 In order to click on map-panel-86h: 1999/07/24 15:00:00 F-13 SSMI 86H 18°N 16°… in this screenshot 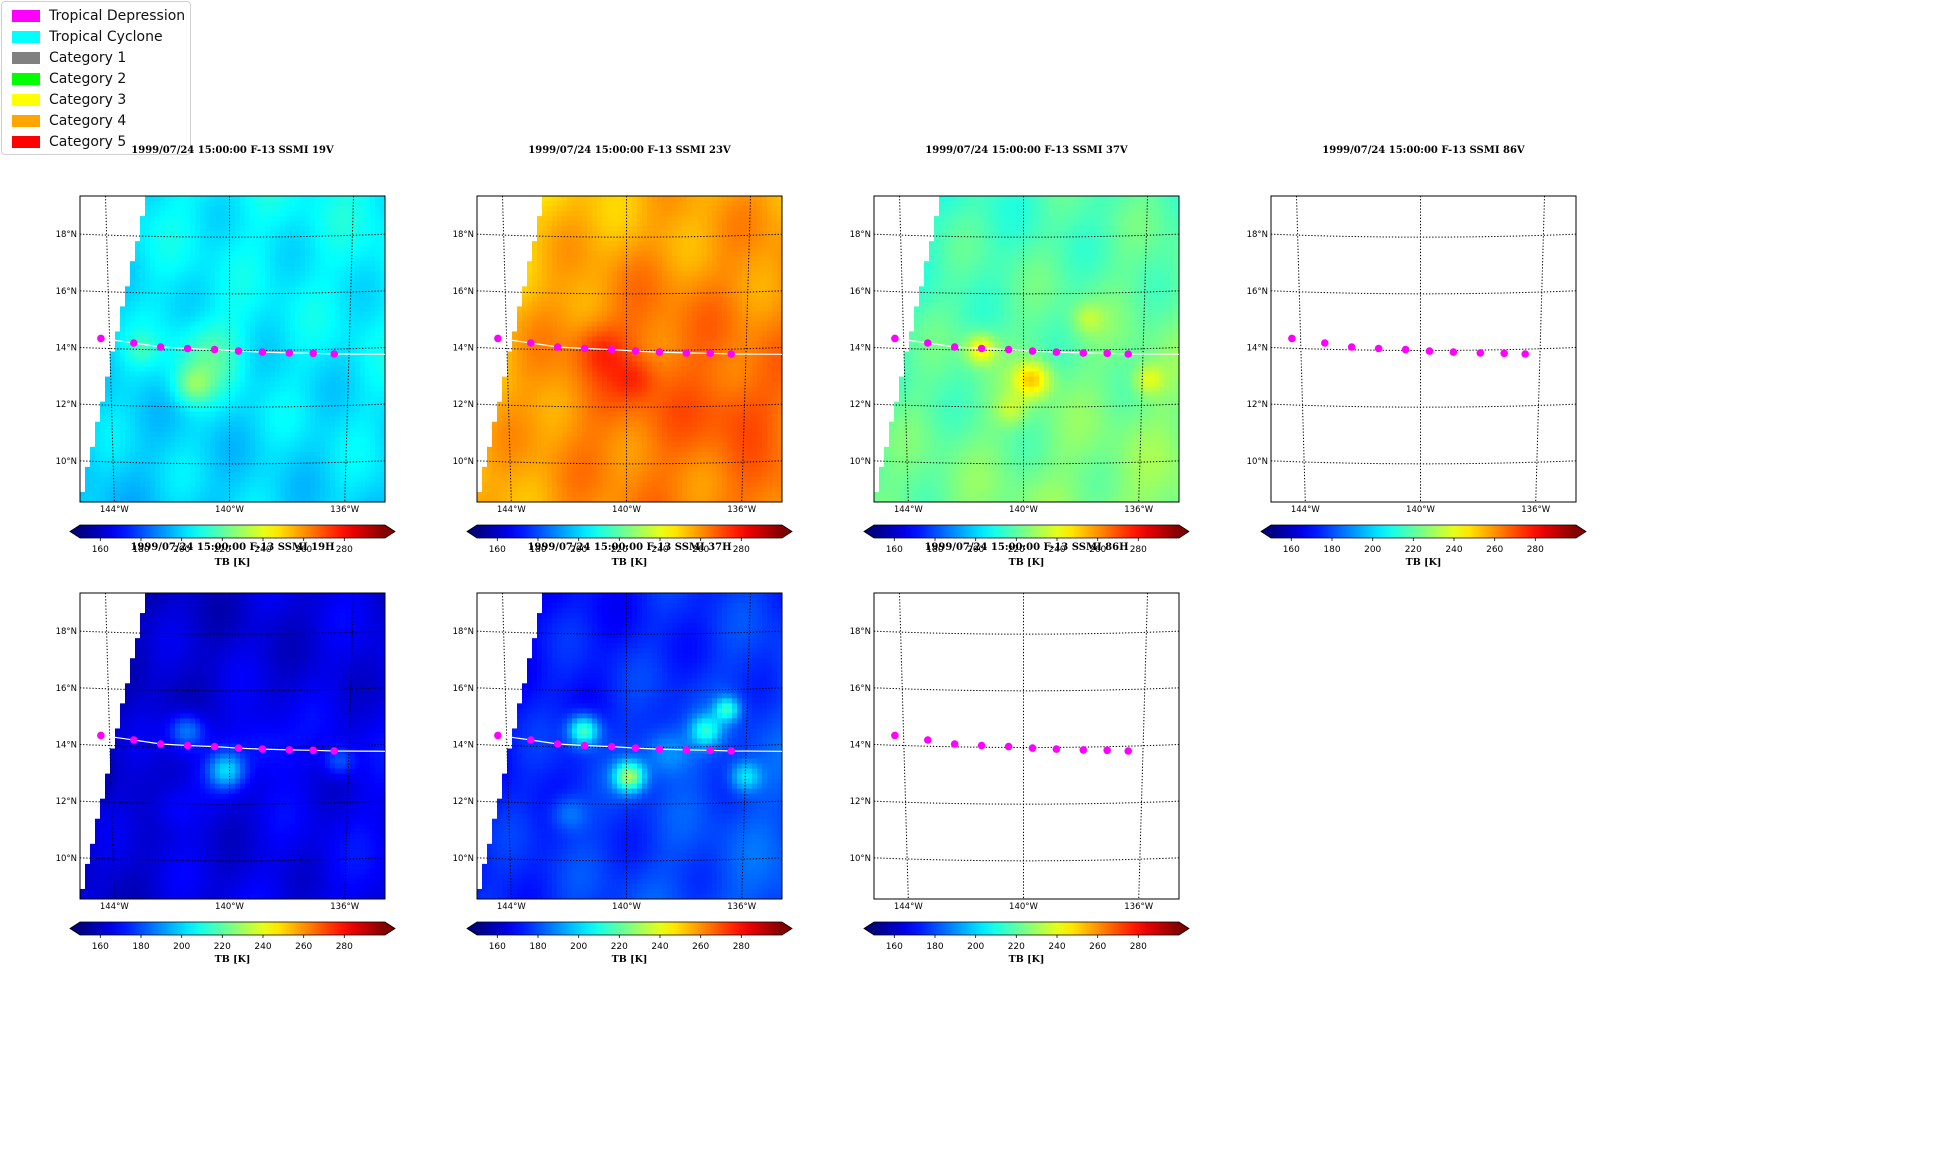, I will do `click(1020, 753)`.